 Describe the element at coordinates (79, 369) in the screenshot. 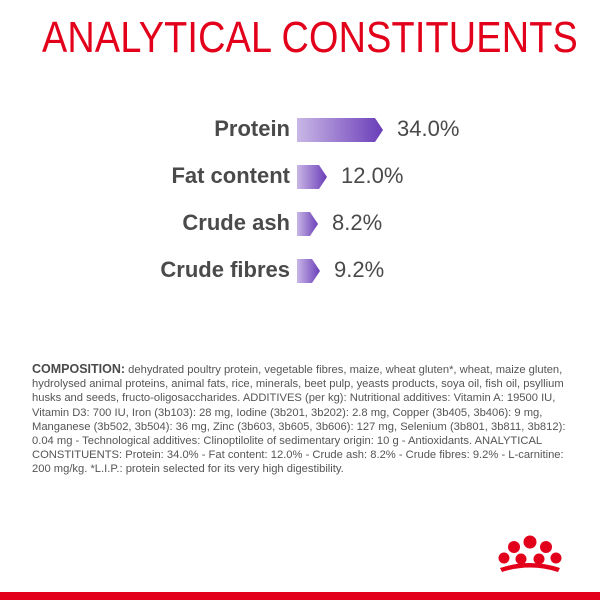

I see `composition-lead: COMPOSITION:` at that location.